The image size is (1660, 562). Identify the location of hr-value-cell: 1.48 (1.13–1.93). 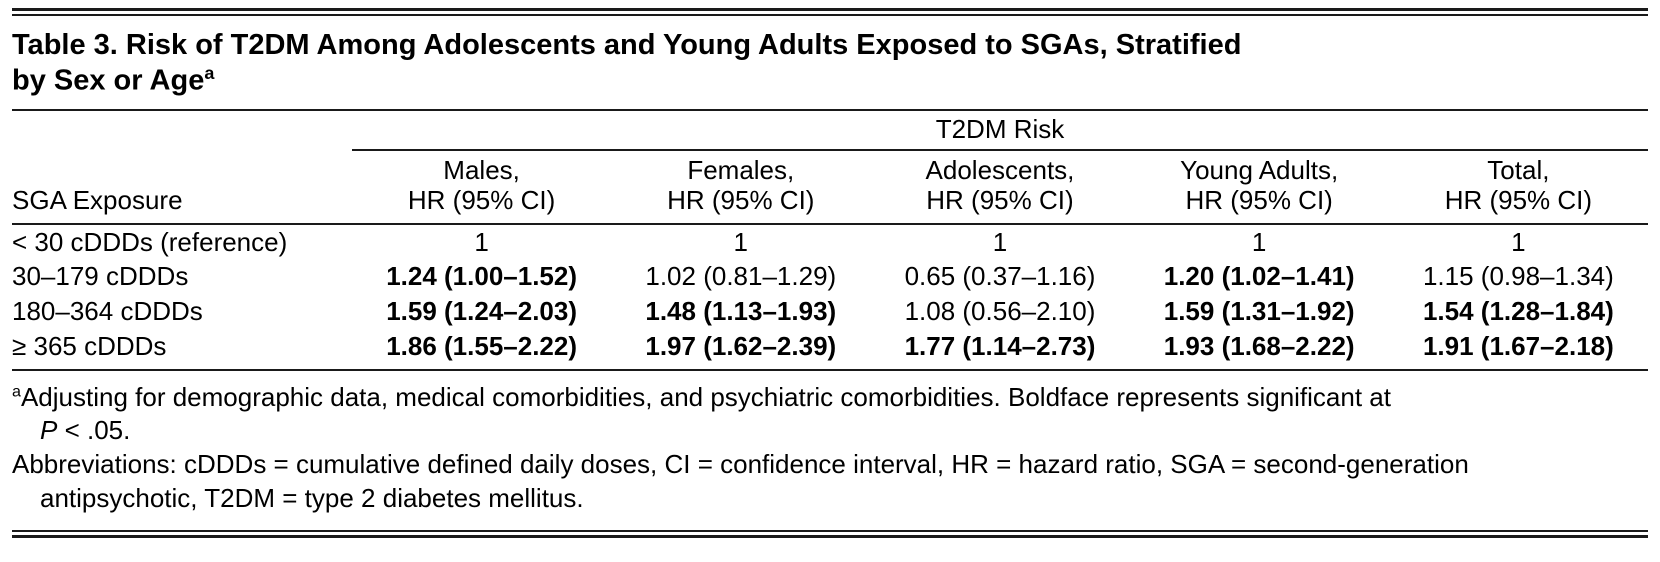
(741, 311).